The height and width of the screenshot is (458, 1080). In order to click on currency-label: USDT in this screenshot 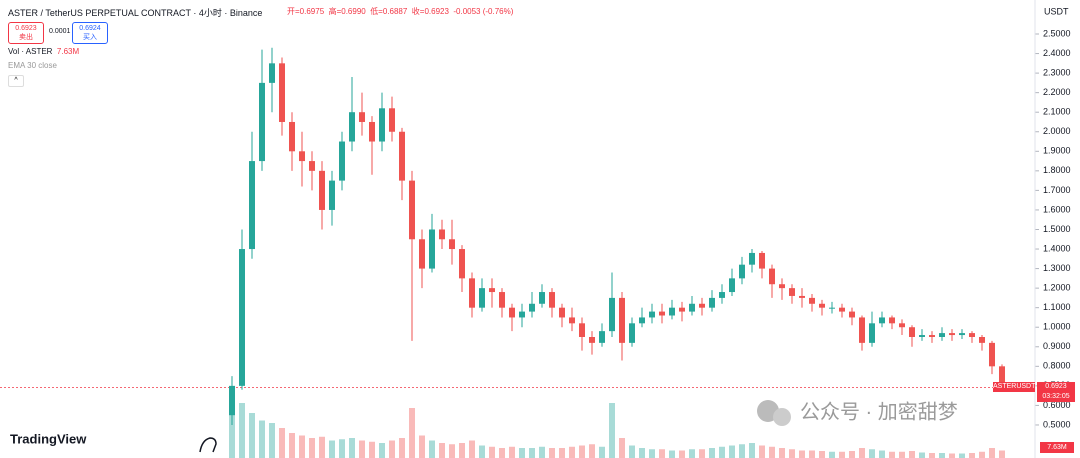, I will do `click(1056, 11)`.